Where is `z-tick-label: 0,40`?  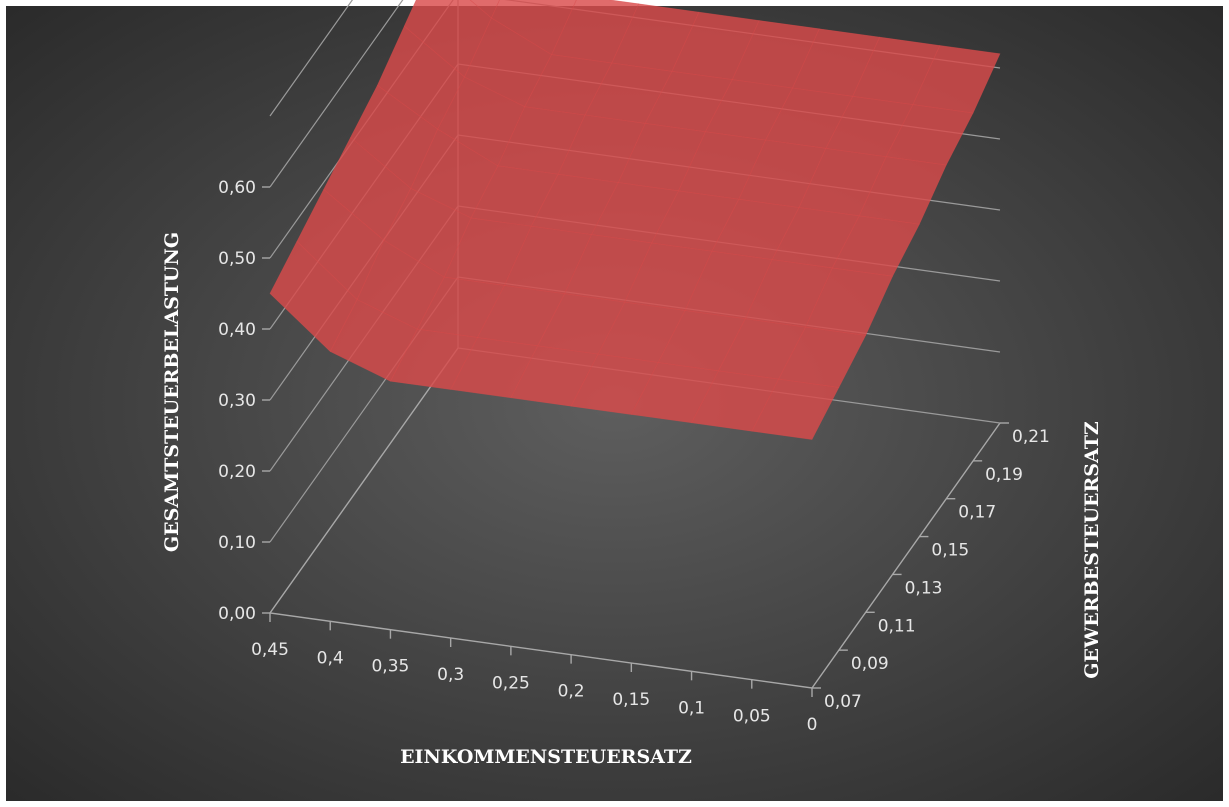
z-tick-label: 0,40 is located at coordinates (237, 330).